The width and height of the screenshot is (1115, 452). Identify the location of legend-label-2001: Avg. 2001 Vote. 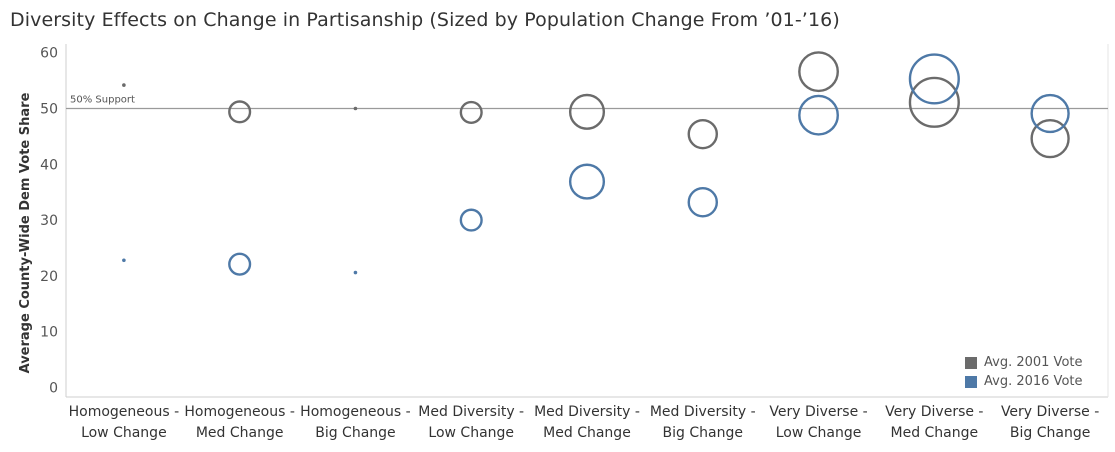
(1033, 362).